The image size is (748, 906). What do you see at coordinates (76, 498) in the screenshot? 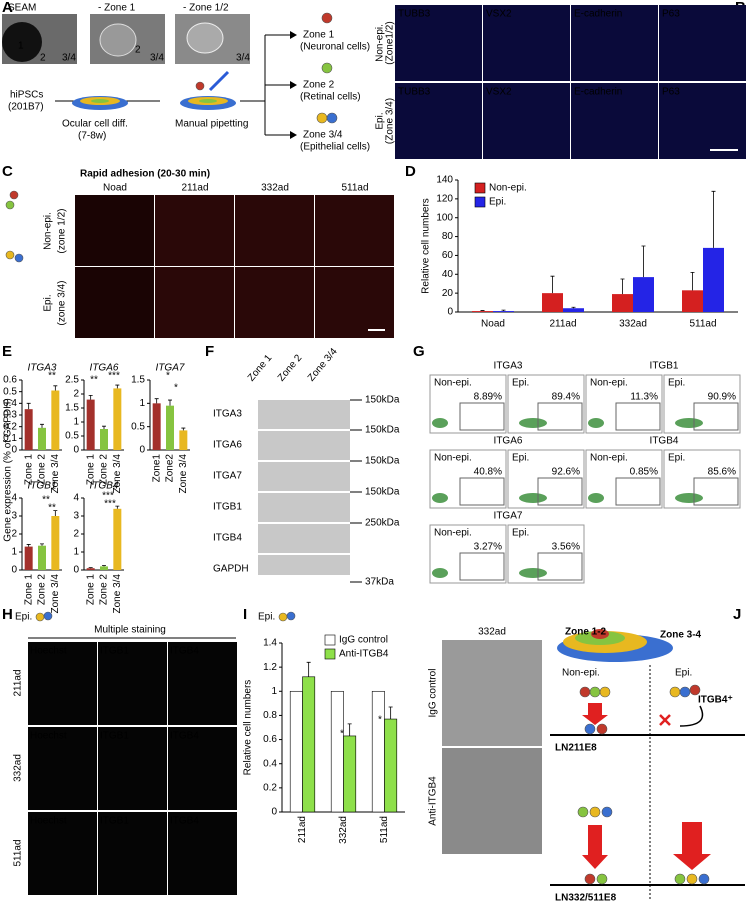
I see `y-tick-label: 4` at bounding box center [76, 498].